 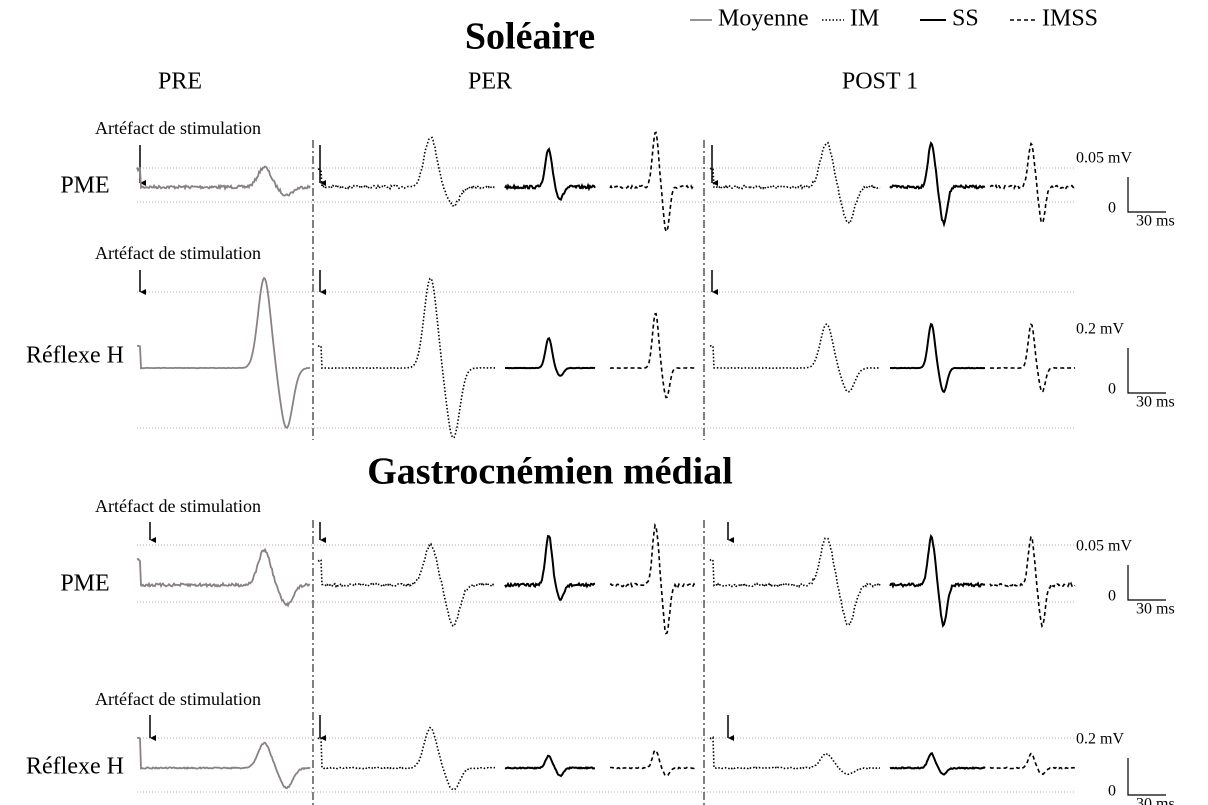 I want to click on legend-label: Moyenne, so click(x=763, y=19).